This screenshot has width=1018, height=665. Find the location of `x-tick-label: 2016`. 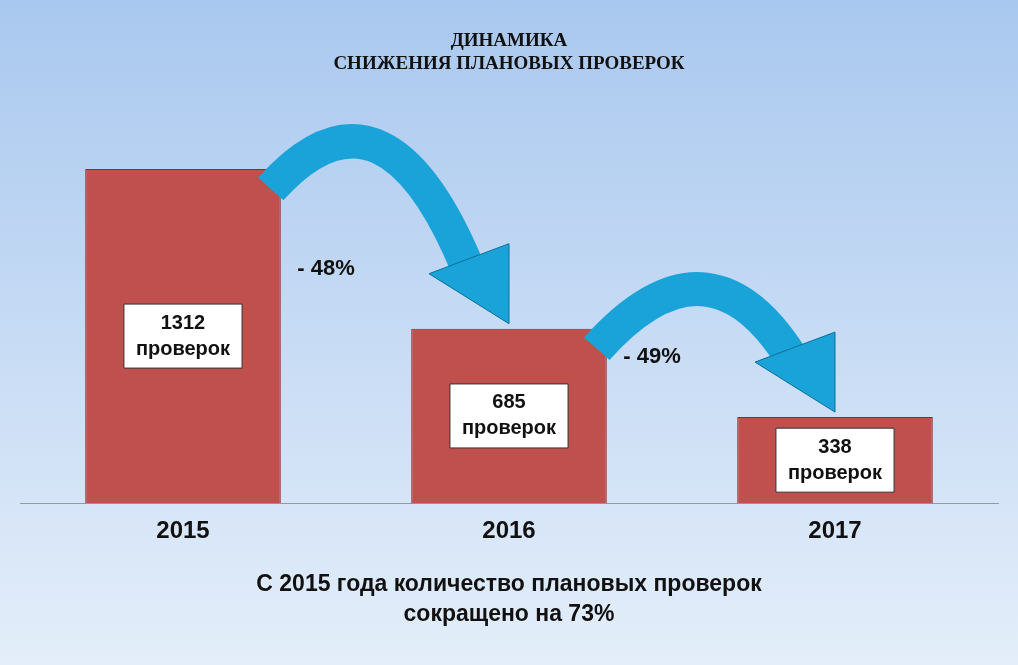

x-tick-label: 2016 is located at coordinates (509, 530).